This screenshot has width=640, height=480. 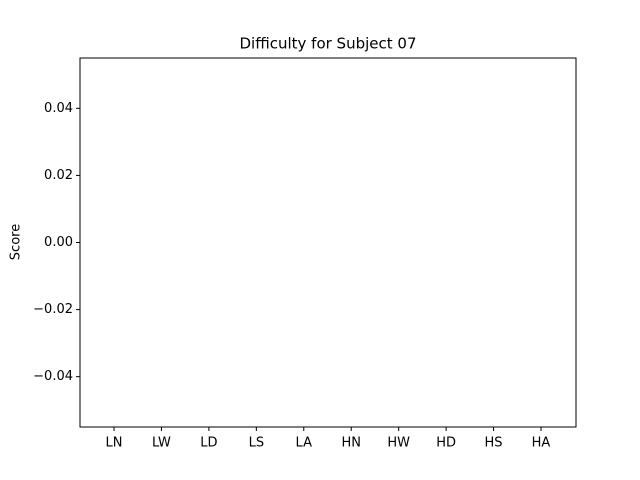 I want to click on y-tick-label: −0.04, so click(x=53, y=376).